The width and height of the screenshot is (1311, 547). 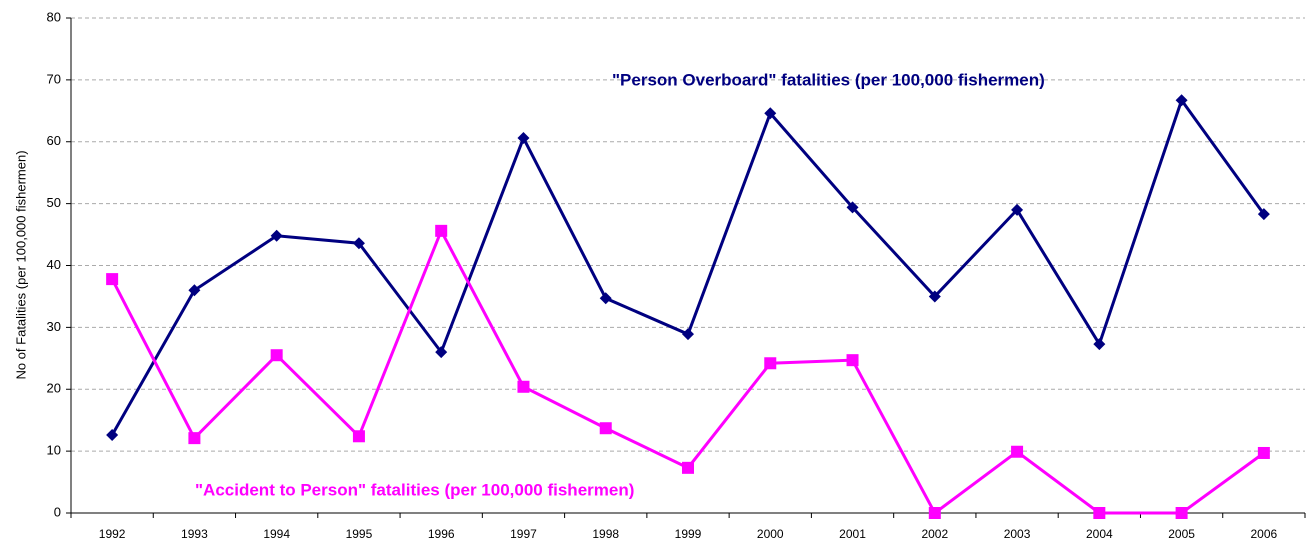 What do you see at coordinates (54, 140) in the screenshot?
I see `y-tick-label: 60` at bounding box center [54, 140].